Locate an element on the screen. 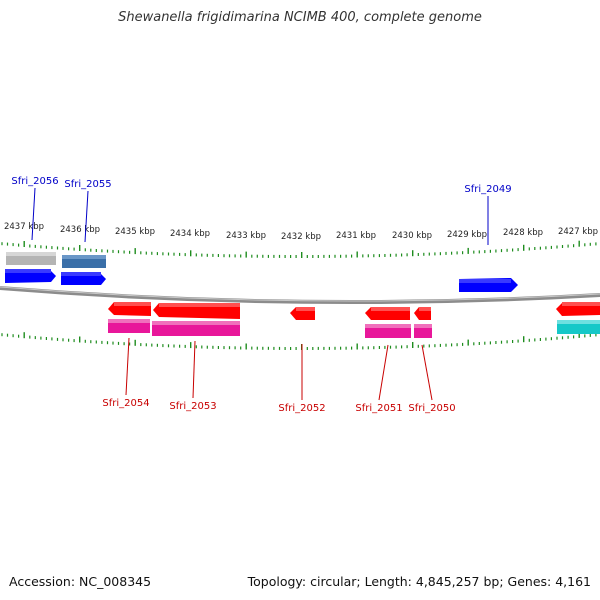 Image resolution: width=600 pixels, height=600 pixels. gene-sfri-2051 is located at coordinates (387, 313).